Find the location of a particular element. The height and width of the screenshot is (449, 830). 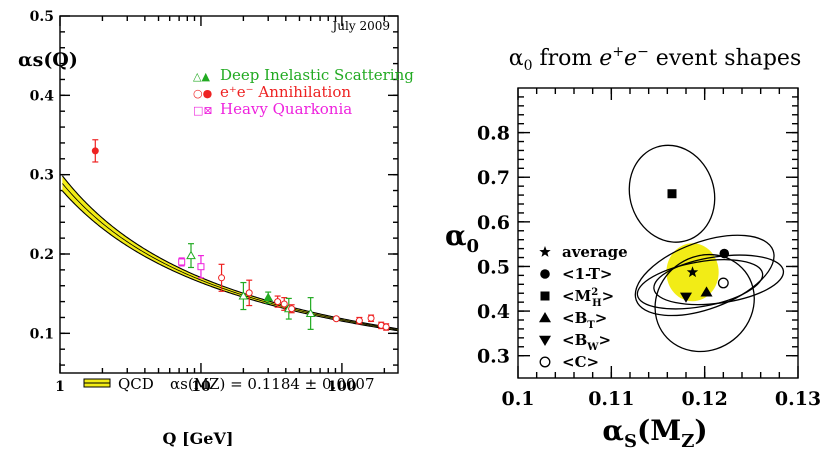

legend-dis-label: Deep Inelastic Scattering is located at coordinates (317, 75).